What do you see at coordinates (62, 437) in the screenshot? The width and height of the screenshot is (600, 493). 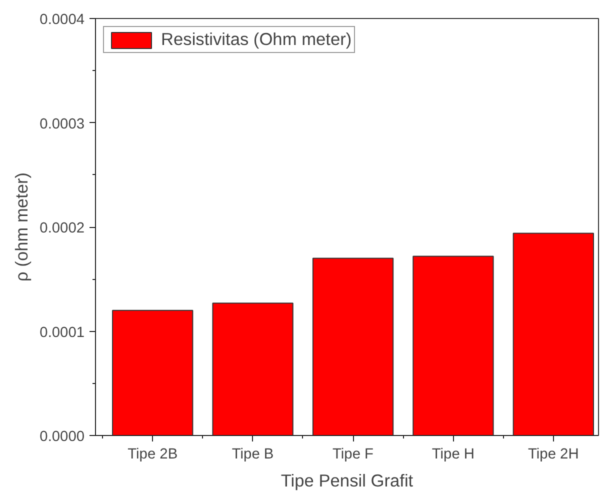 I see `y-tick-label: 0.0000` at bounding box center [62, 437].